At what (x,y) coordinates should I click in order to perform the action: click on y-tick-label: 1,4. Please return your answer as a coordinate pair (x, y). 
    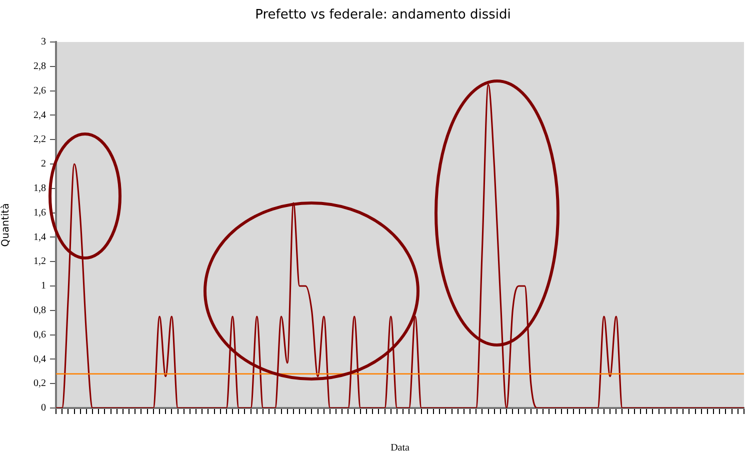
    Looking at the image, I should click on (40, 237).